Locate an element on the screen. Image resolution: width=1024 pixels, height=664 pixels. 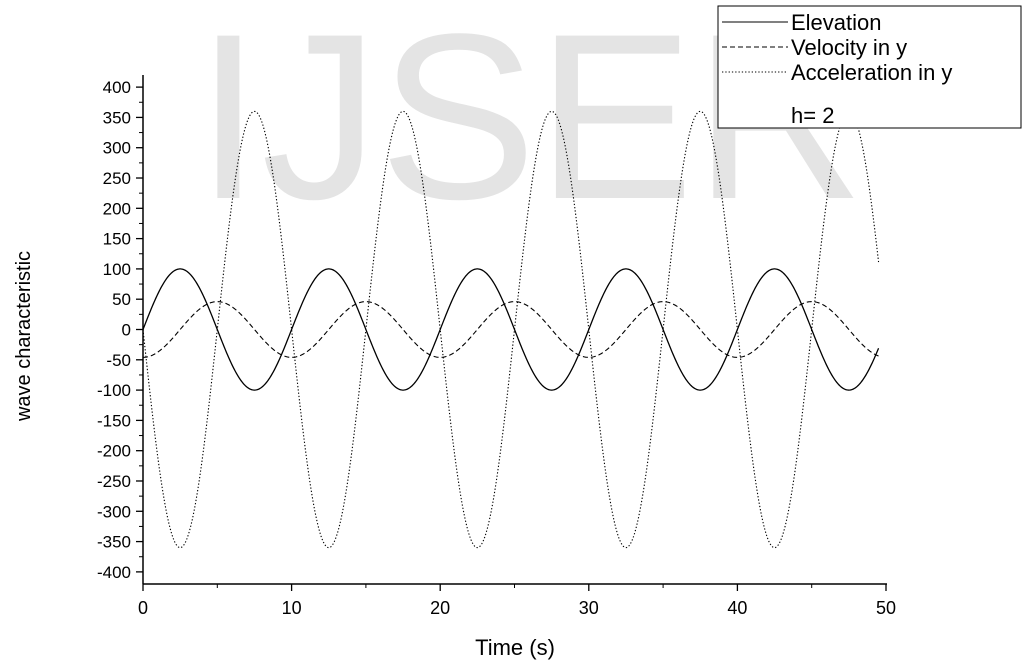
y-tick-label: -50 is located at coordinates (118, 360).